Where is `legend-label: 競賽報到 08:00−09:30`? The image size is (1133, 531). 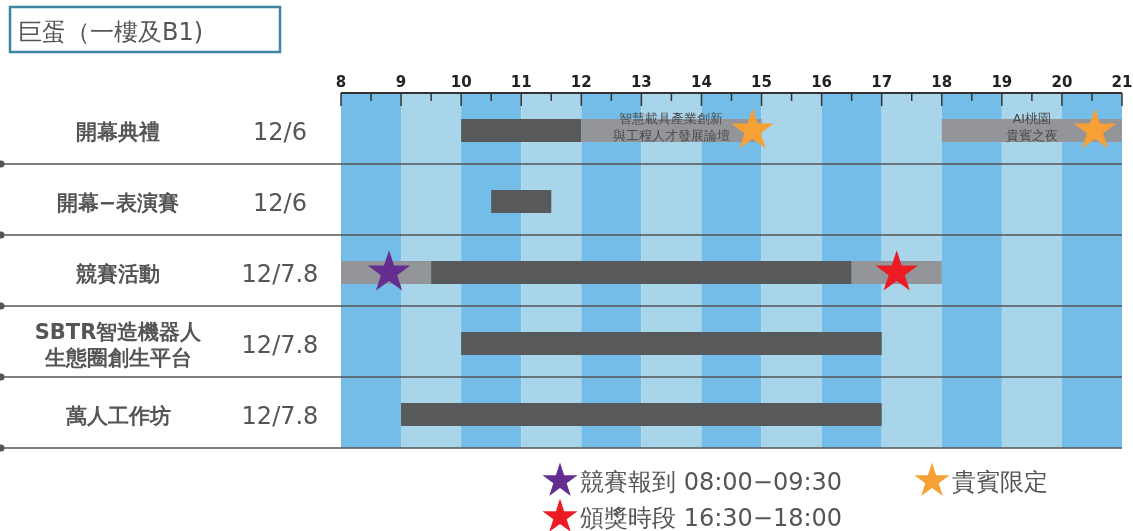
legend-label: 競賽報到 08:00−09:30 is located at coordinates (711, 482).